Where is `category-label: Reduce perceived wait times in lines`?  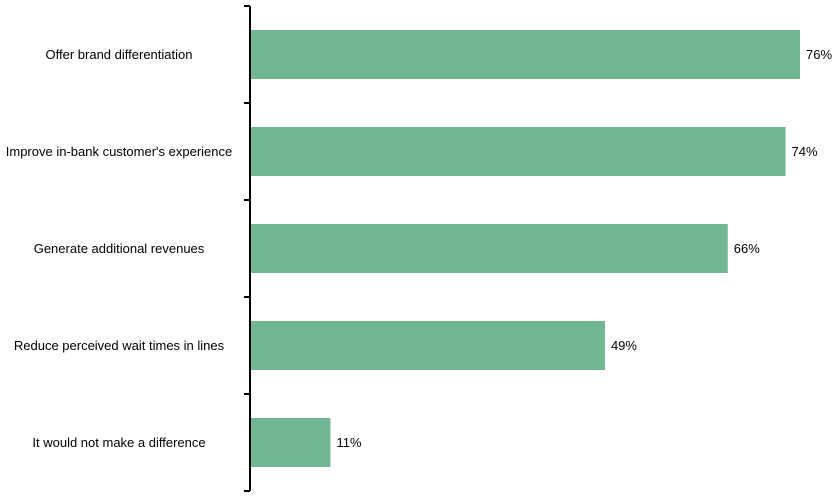 category-label: Reduce perceived wait times in lines is located at coordinates (119, 345).